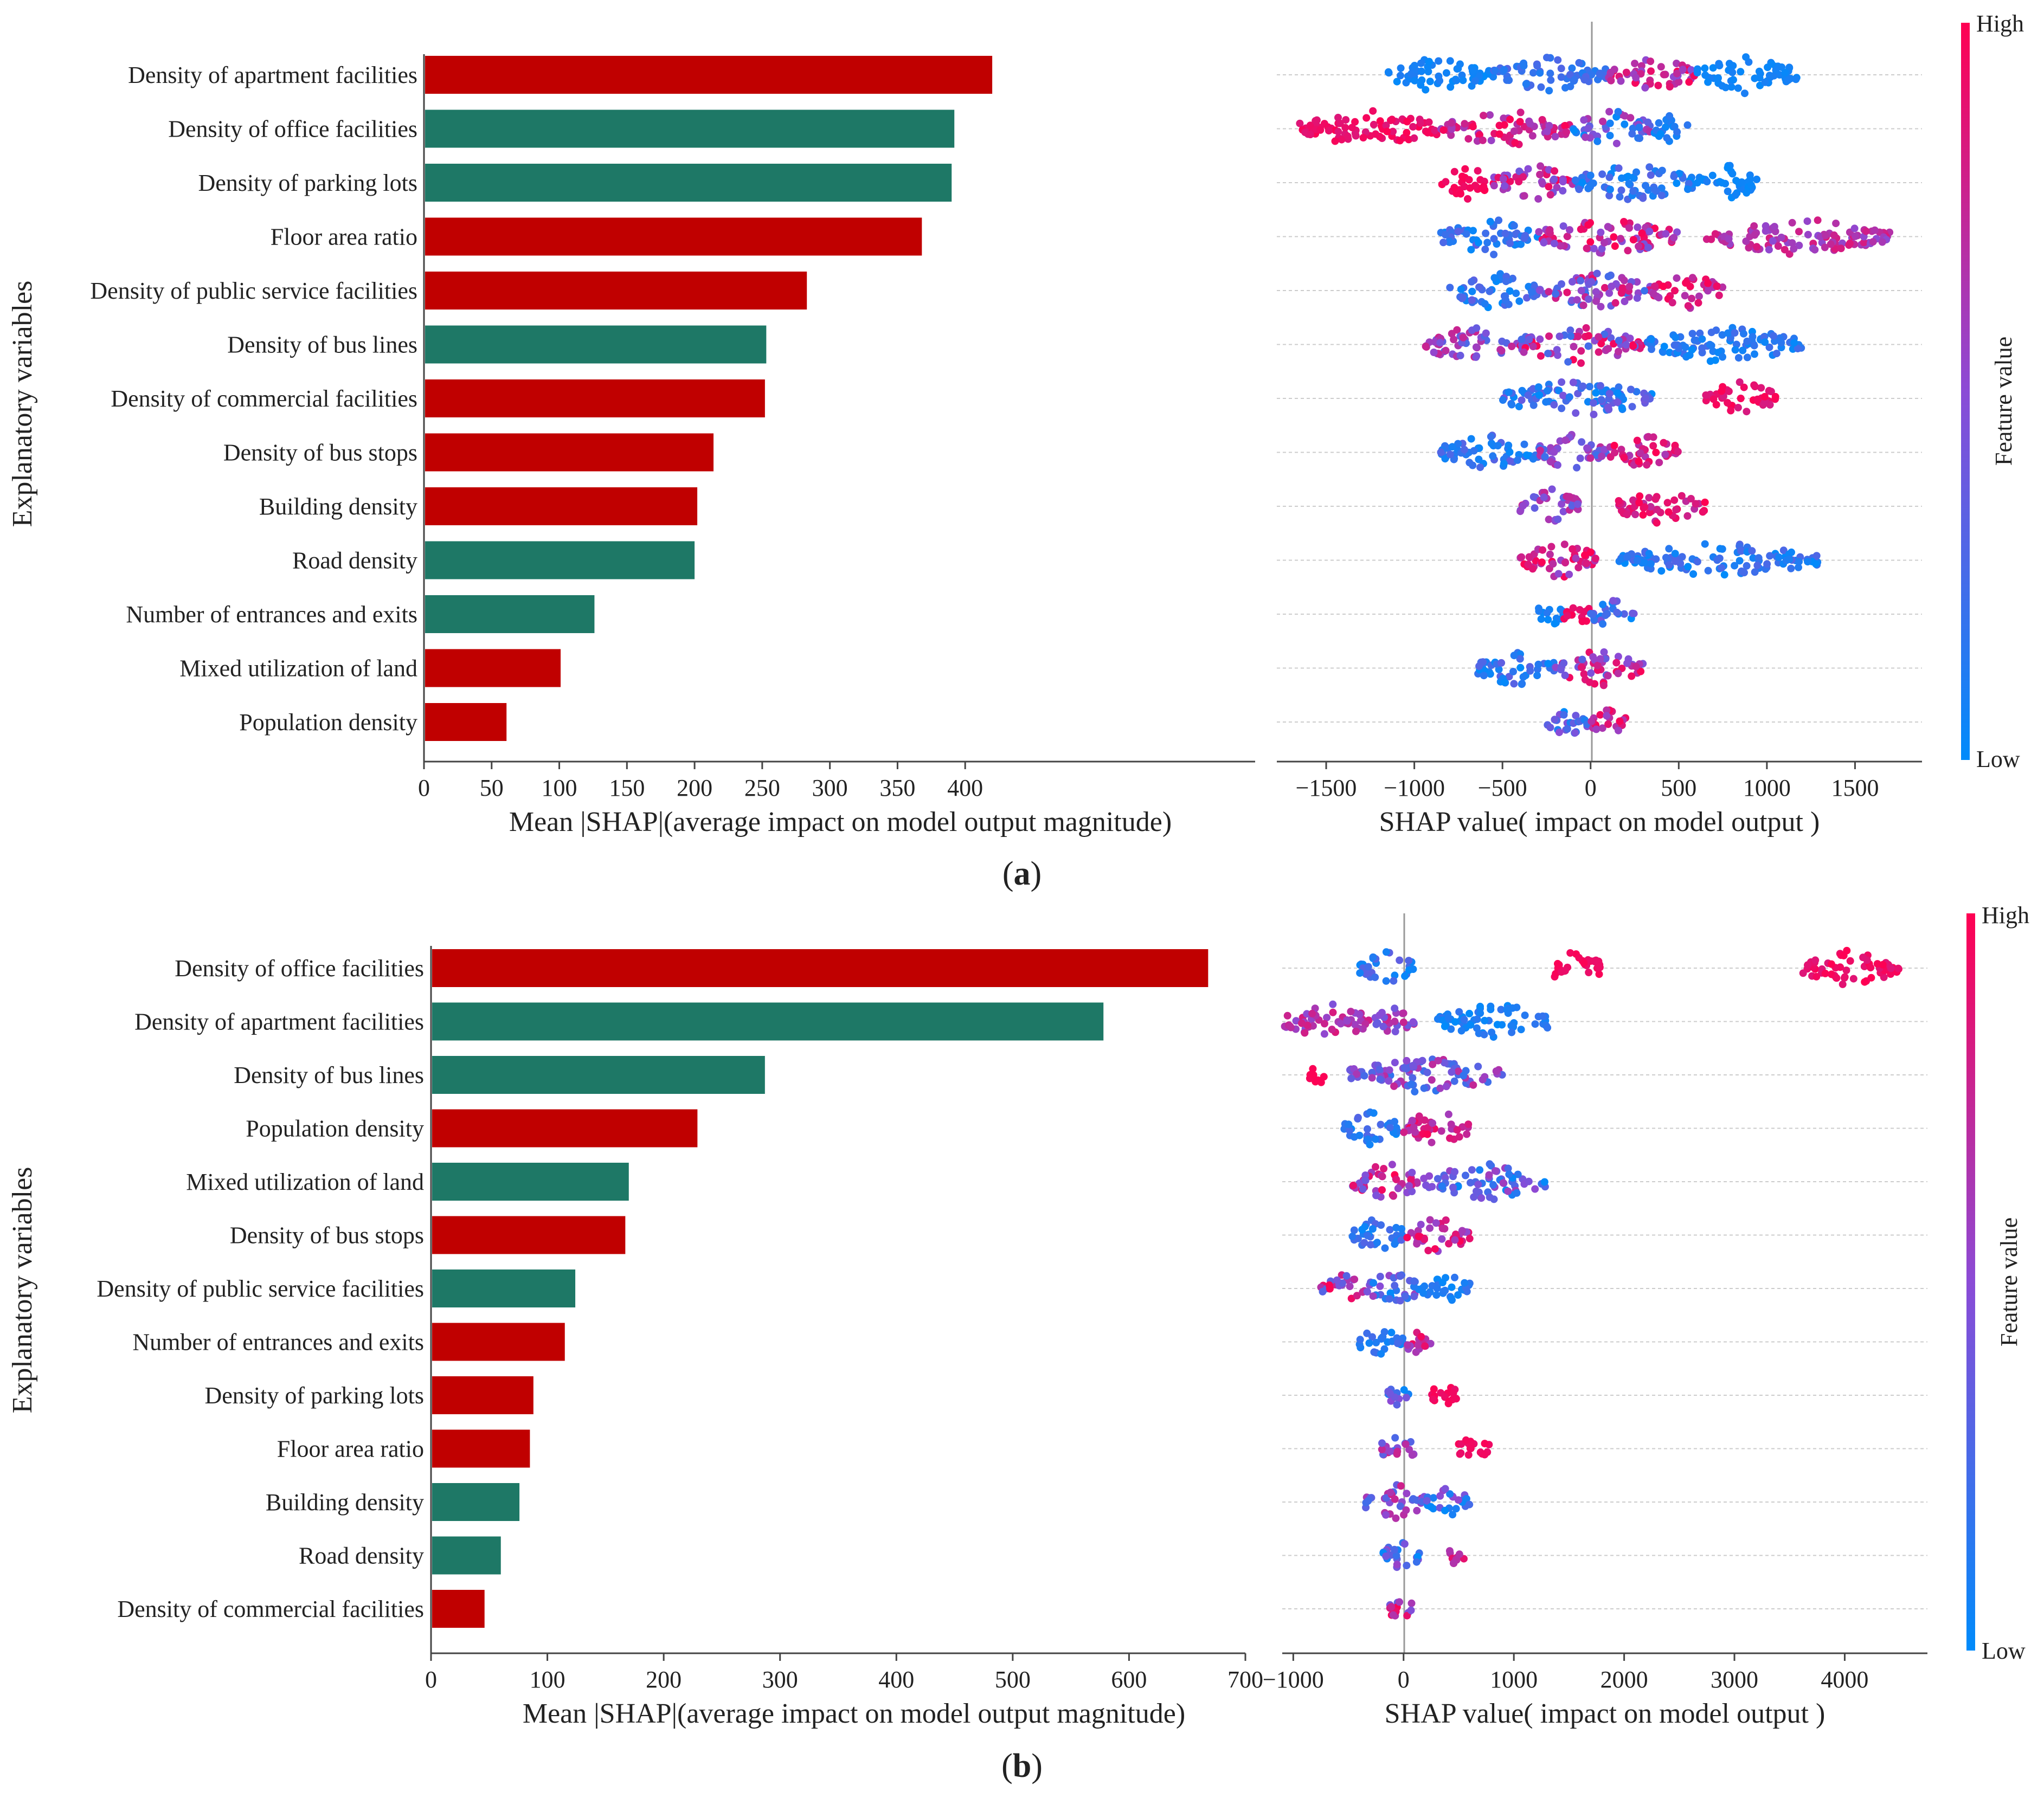 This screenshot has width=2044, height=1798. Describe the element at coordinates (1565, 1673) in the screenshot. I see `panel-b-swarm-ticks: −1000 0 1000 2000 3000 4000` at that location.